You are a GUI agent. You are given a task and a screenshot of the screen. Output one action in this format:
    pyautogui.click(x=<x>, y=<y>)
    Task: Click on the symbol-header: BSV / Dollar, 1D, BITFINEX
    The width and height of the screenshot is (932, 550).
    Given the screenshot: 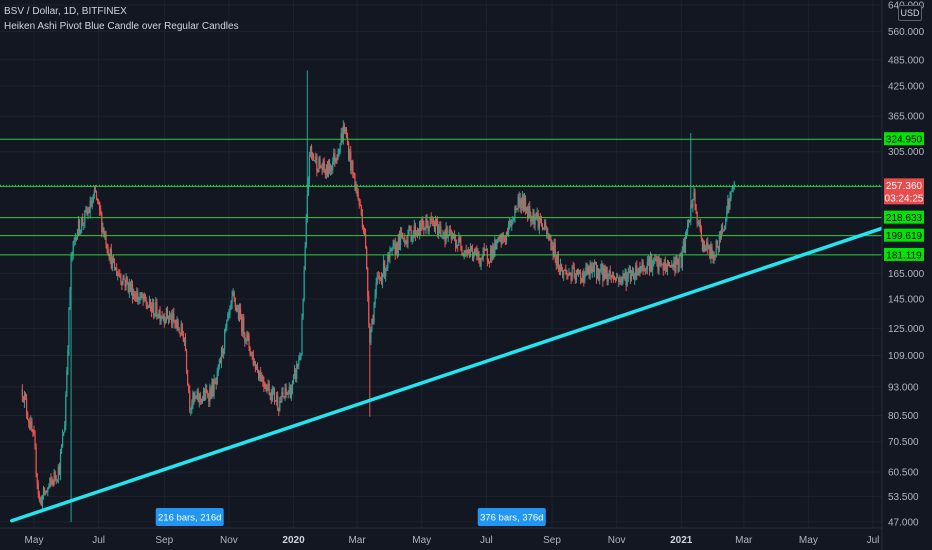 What is the action you would take?
    pyautogui.click(x=65, y=11)
    